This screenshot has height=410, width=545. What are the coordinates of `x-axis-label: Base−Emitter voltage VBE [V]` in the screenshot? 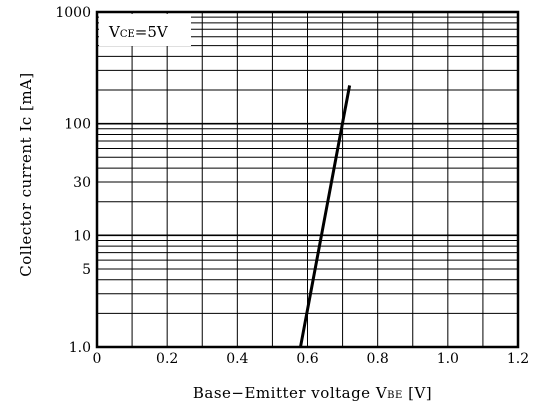 It's located at (312, 393).